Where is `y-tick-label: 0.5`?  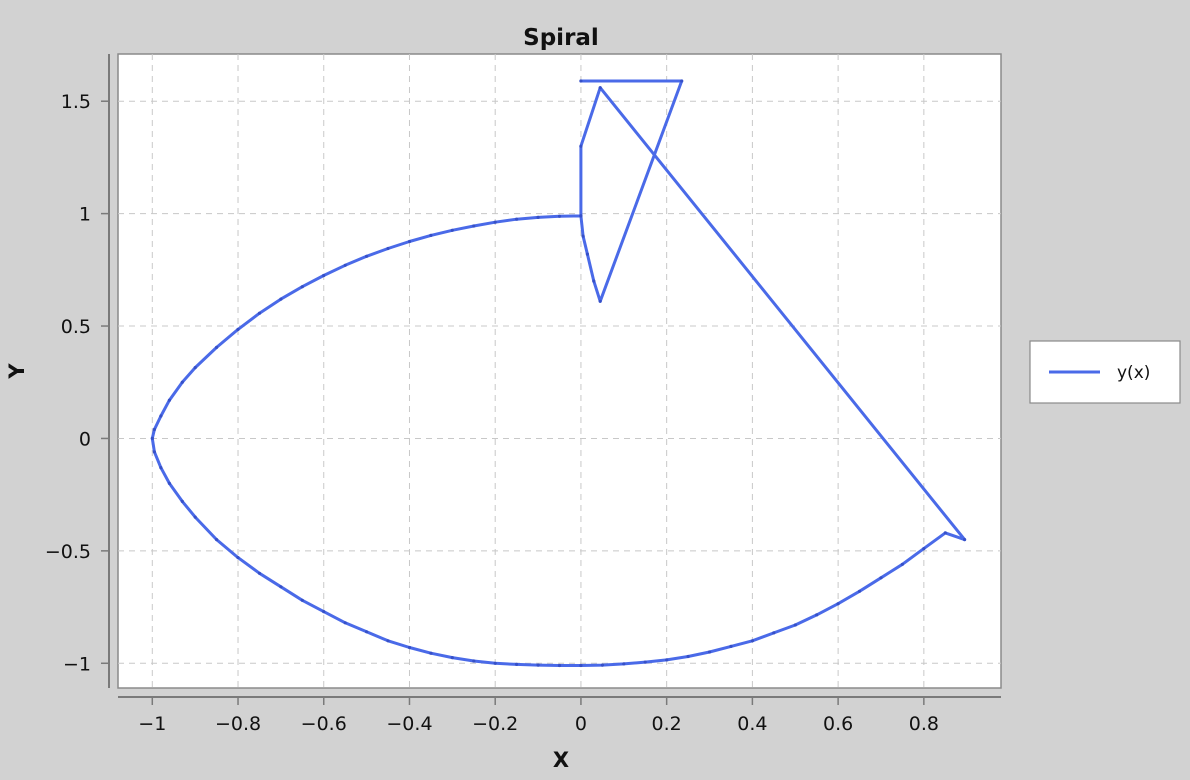 y-tick-label: 0.5 is located at coordinates (76, 327).